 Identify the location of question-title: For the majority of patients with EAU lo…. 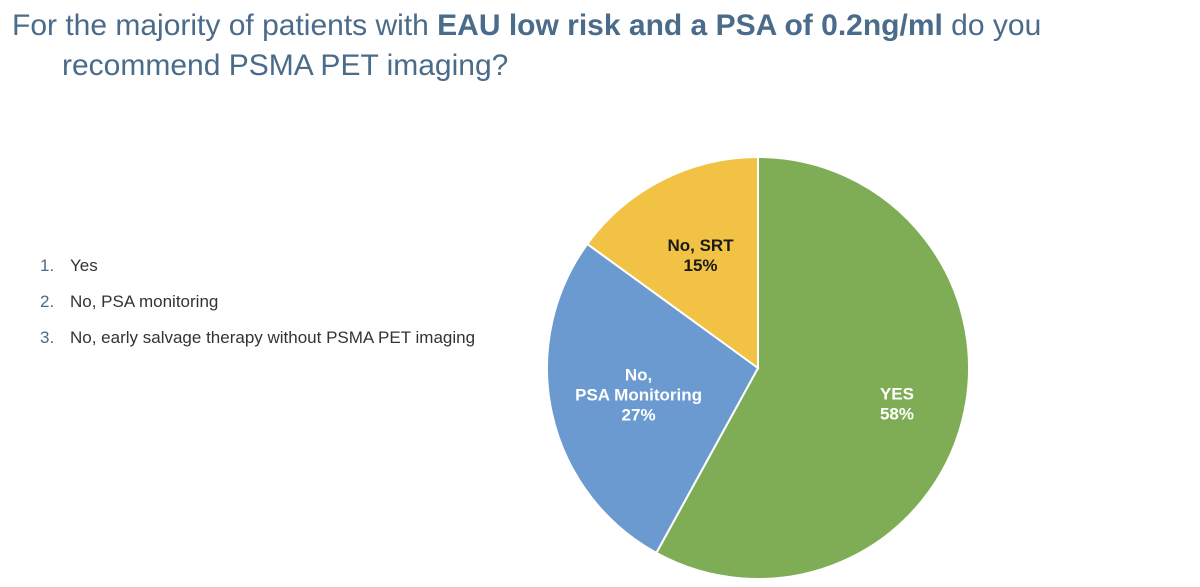
(602, 46).